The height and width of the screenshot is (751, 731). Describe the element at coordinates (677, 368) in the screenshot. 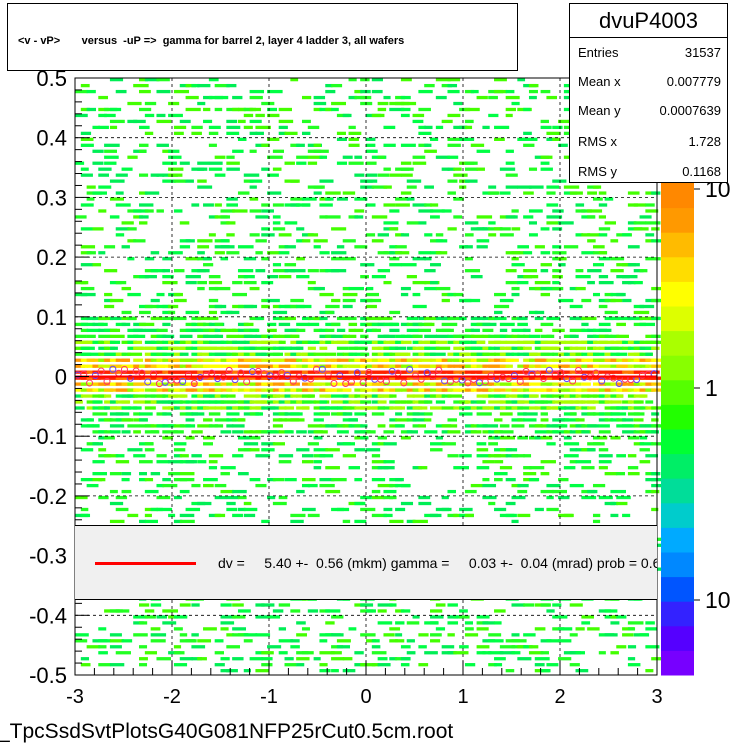

I see `palette-cell` at that location.